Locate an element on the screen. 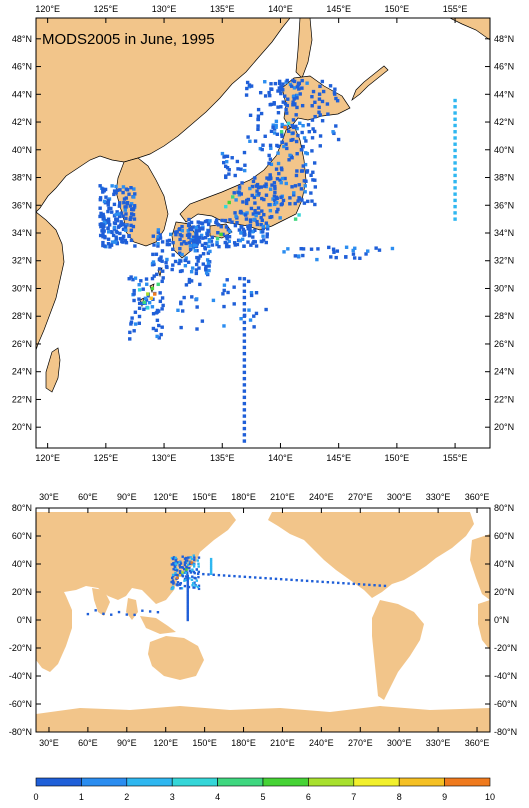 The height and width of the screenshot is (808, 529). global-y-tick-label-right: -40°N is located at coordinates (505, 676).